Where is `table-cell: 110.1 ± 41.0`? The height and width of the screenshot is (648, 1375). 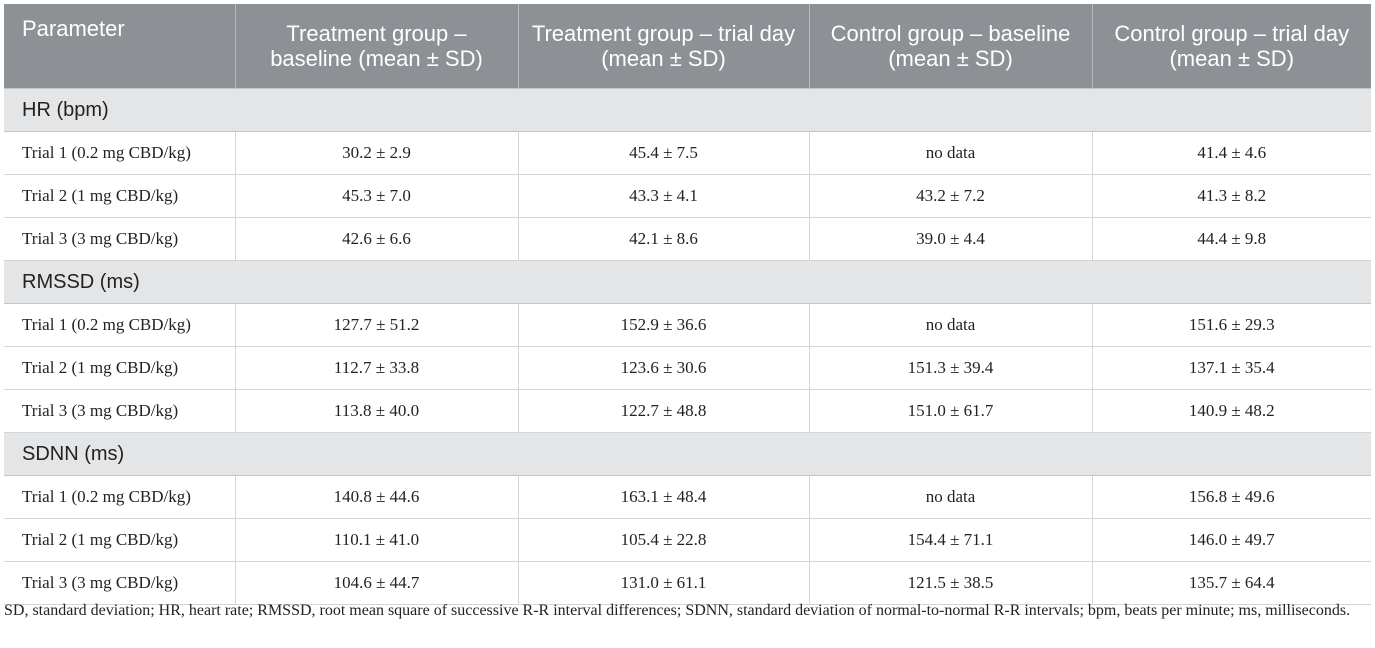 table-cell: 110.1 ± 41.0 is located at coordinates (377, 540).